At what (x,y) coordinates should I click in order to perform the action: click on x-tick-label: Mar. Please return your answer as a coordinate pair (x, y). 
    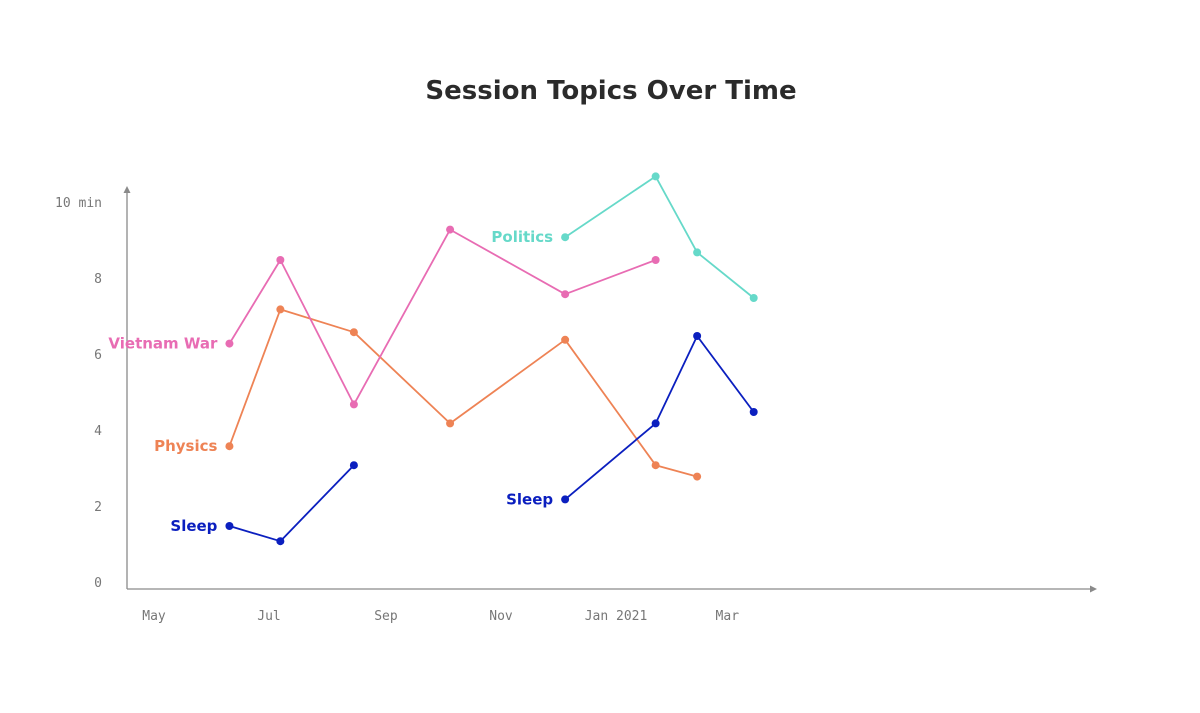
    Looking at the image, I should click on (728, 616).